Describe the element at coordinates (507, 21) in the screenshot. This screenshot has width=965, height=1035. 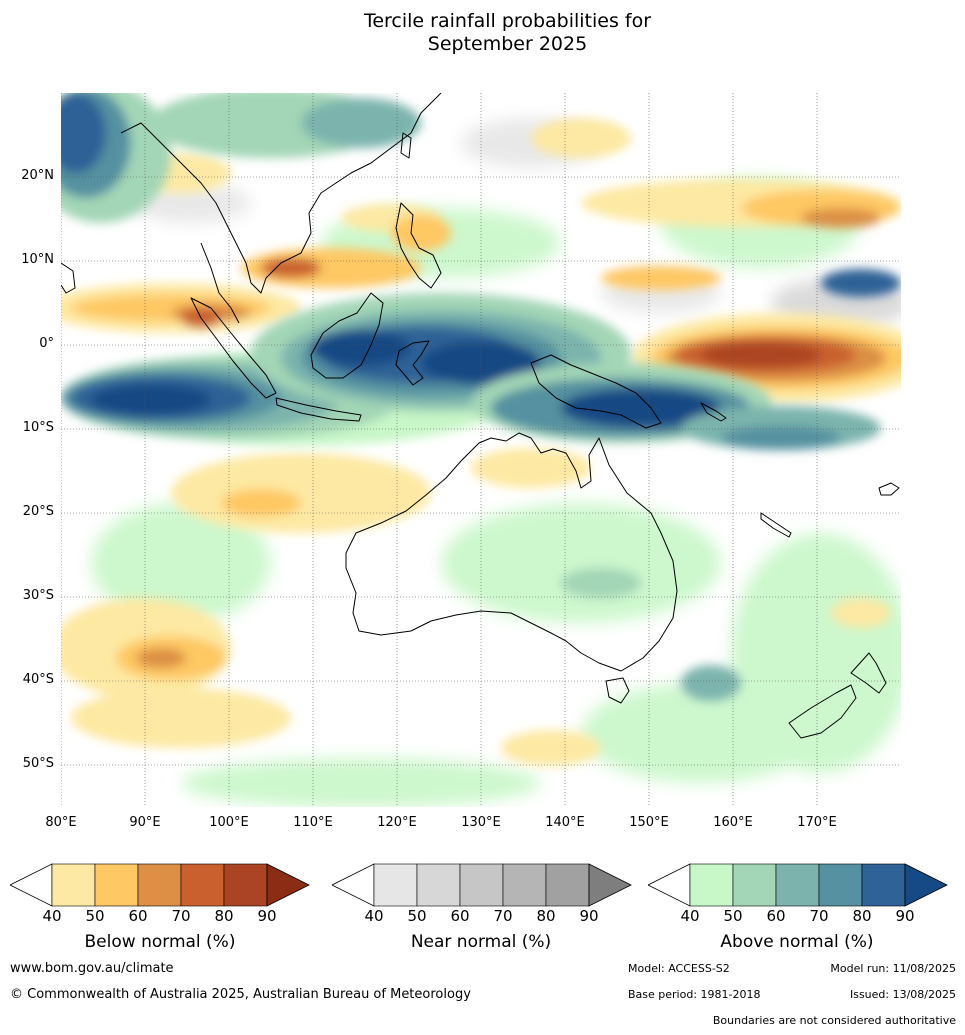
I see `title-line-1: Tercile rainfall probabilities for` at that location.